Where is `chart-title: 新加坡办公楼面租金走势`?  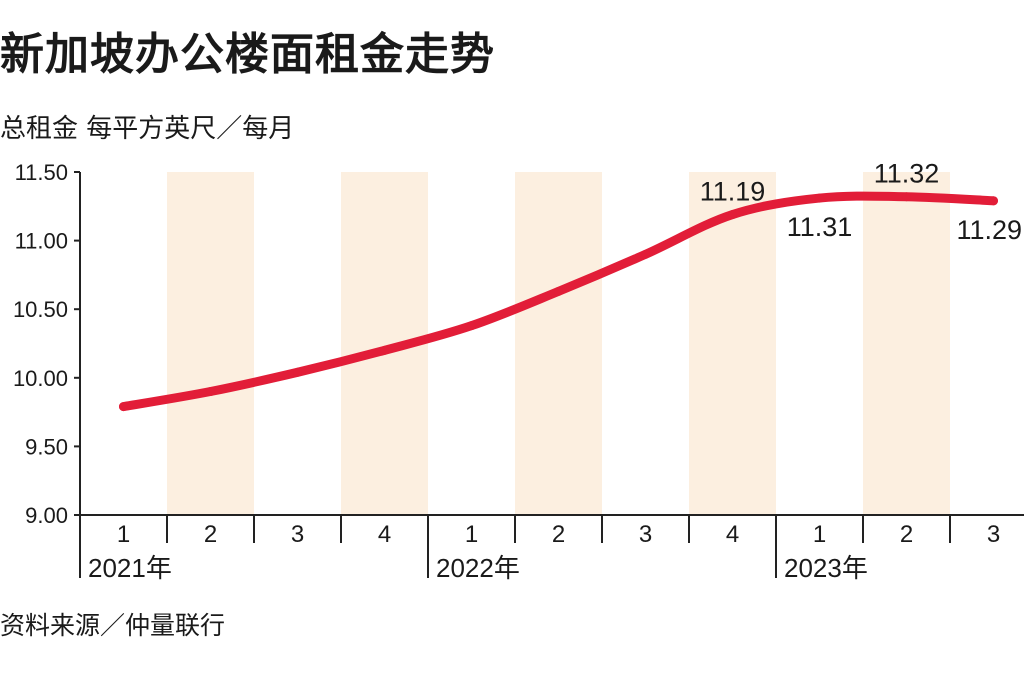
chart-title: 新加坡办公楼面租金走势 is located at coordinates (247, 54).